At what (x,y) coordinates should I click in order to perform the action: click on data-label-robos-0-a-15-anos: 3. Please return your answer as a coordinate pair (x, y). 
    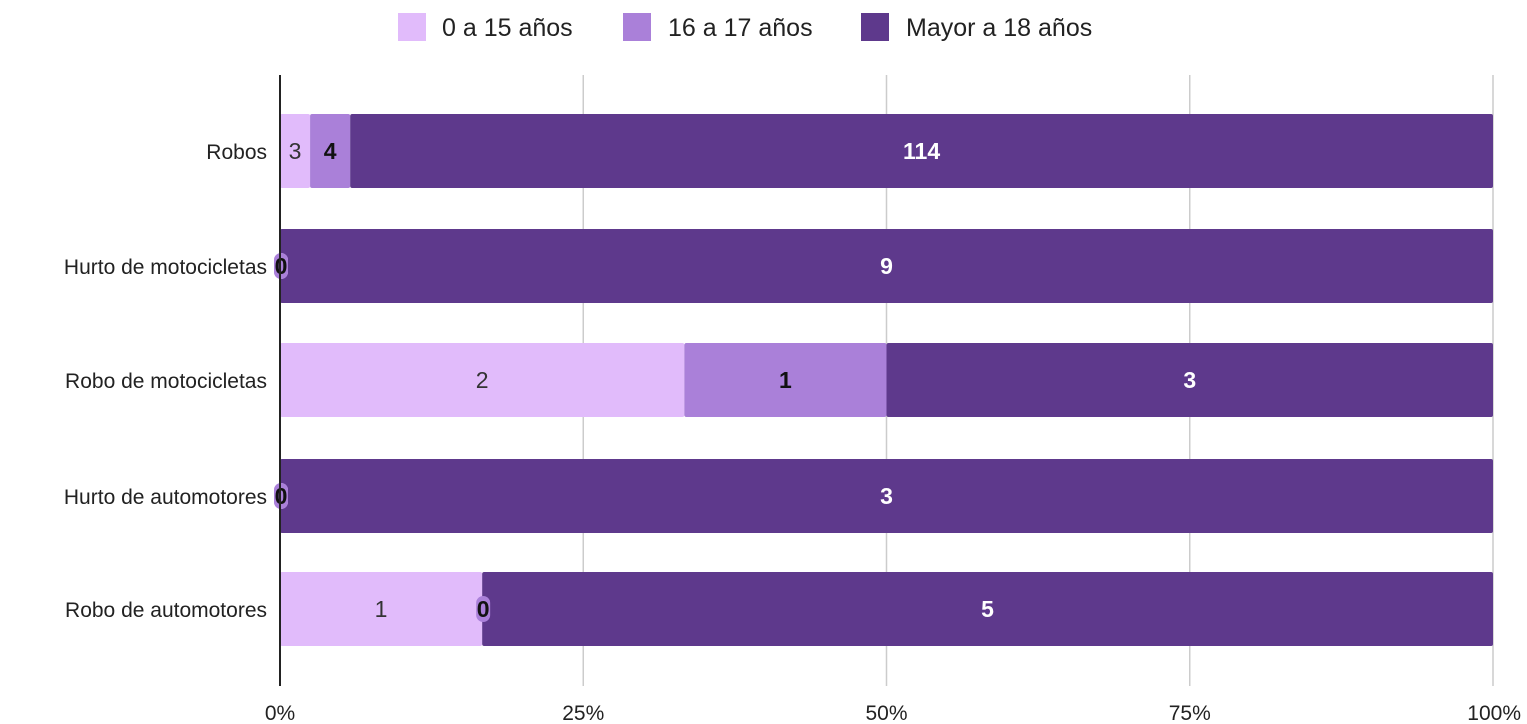
    Looking at the image, I should click on (295, 151).